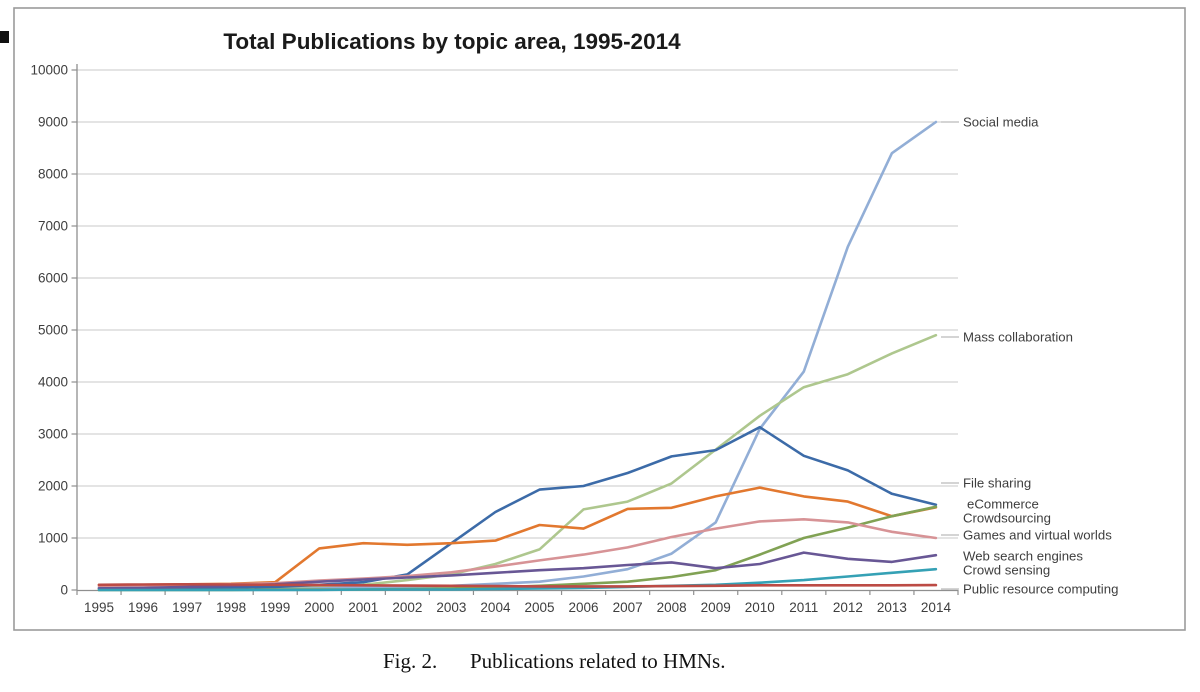 The image size is (1200, 692). Describe the element at coordinates (53, 382) in the screenshot. I see `y-axis-label: 4000` at that location.